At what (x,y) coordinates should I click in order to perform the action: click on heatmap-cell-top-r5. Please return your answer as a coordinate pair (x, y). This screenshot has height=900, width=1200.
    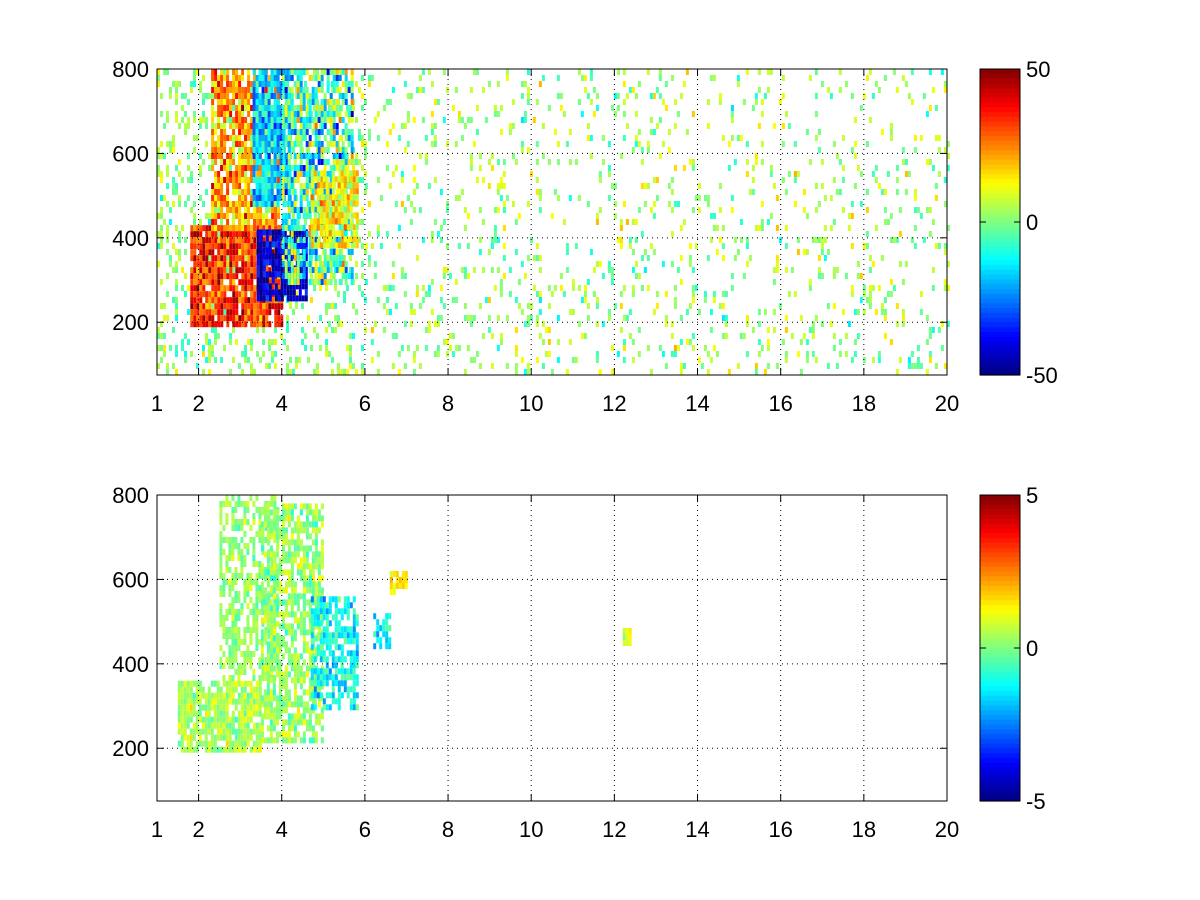
    Looking at the image, I should click on (272, 150).